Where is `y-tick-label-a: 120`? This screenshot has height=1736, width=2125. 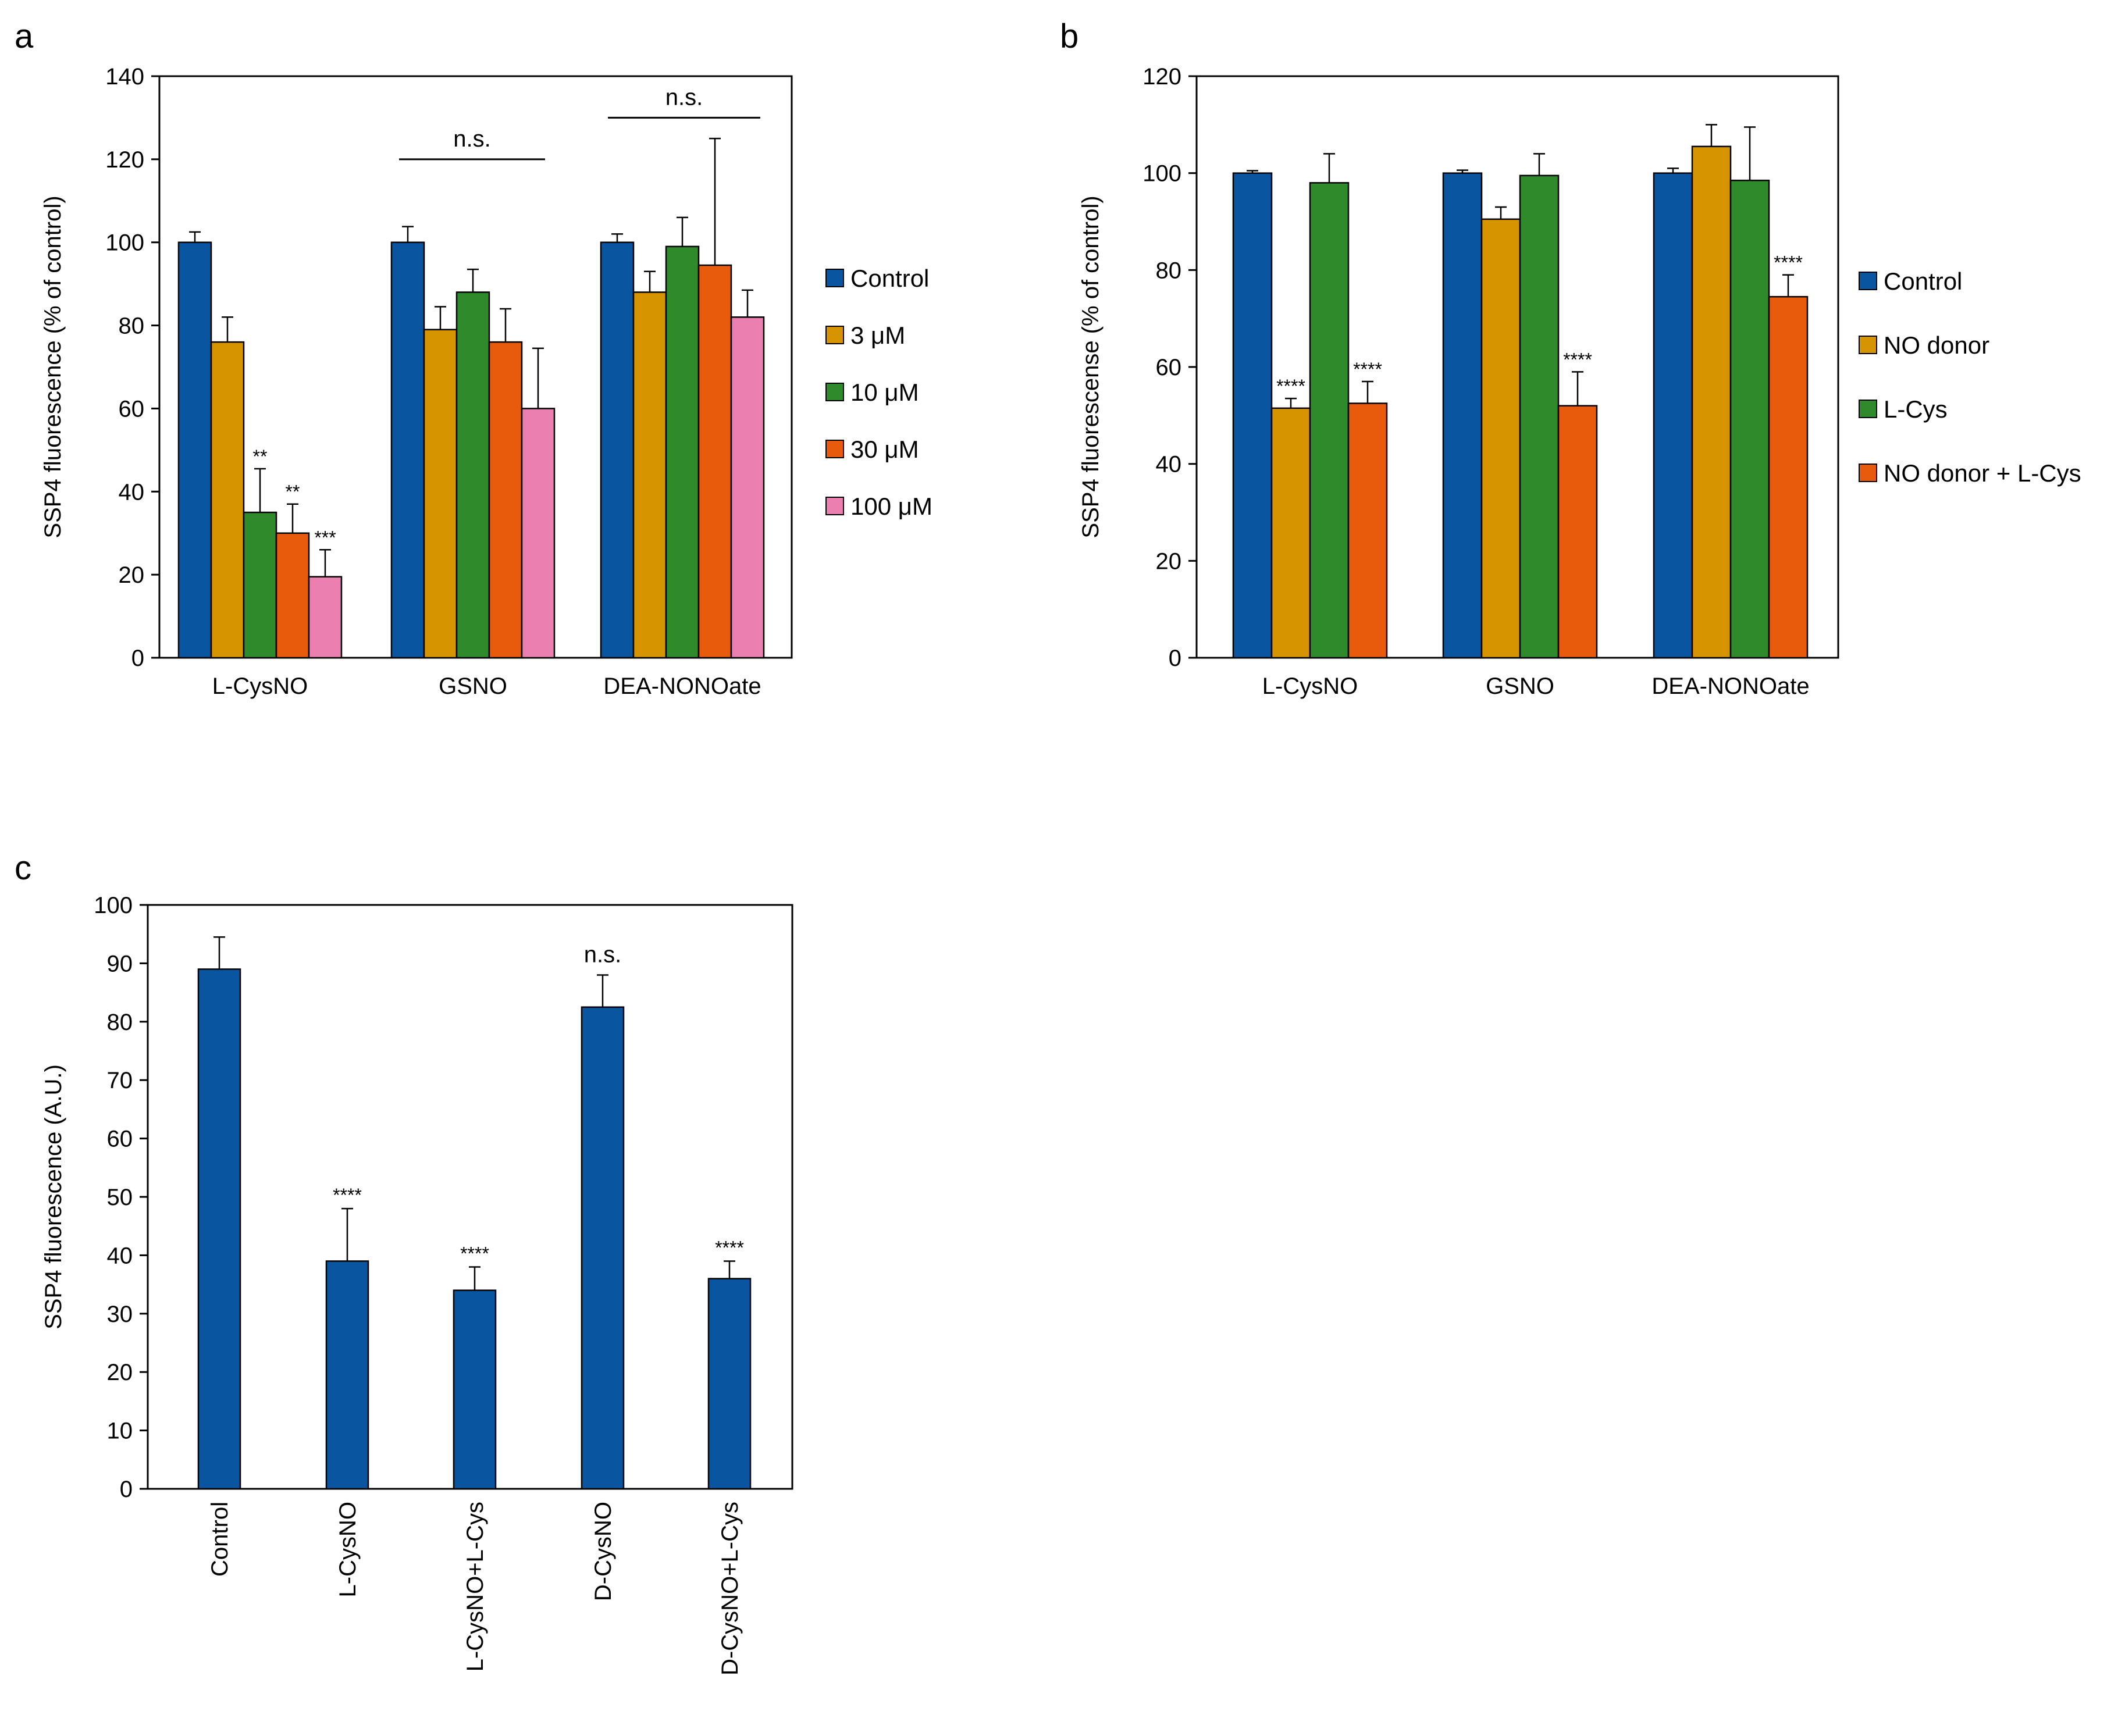 y-tick-label-a: 120 is located at coordinates (124, 160).